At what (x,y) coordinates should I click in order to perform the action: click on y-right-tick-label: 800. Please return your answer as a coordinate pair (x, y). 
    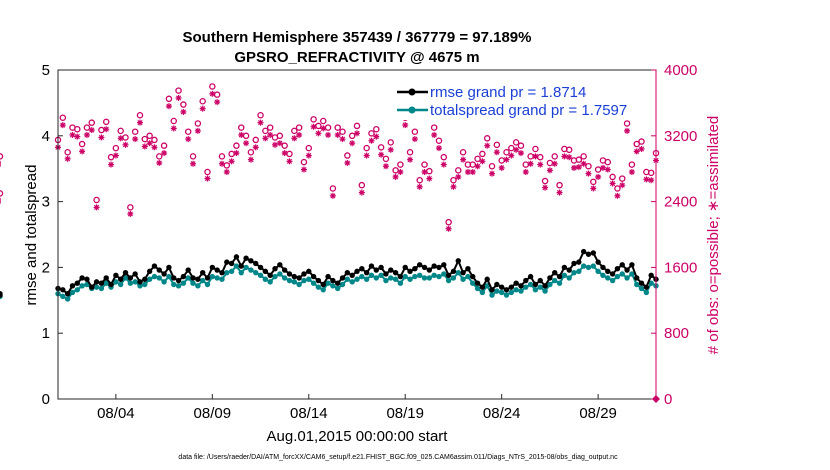
    Looking at the image, I should click on (676, 333).